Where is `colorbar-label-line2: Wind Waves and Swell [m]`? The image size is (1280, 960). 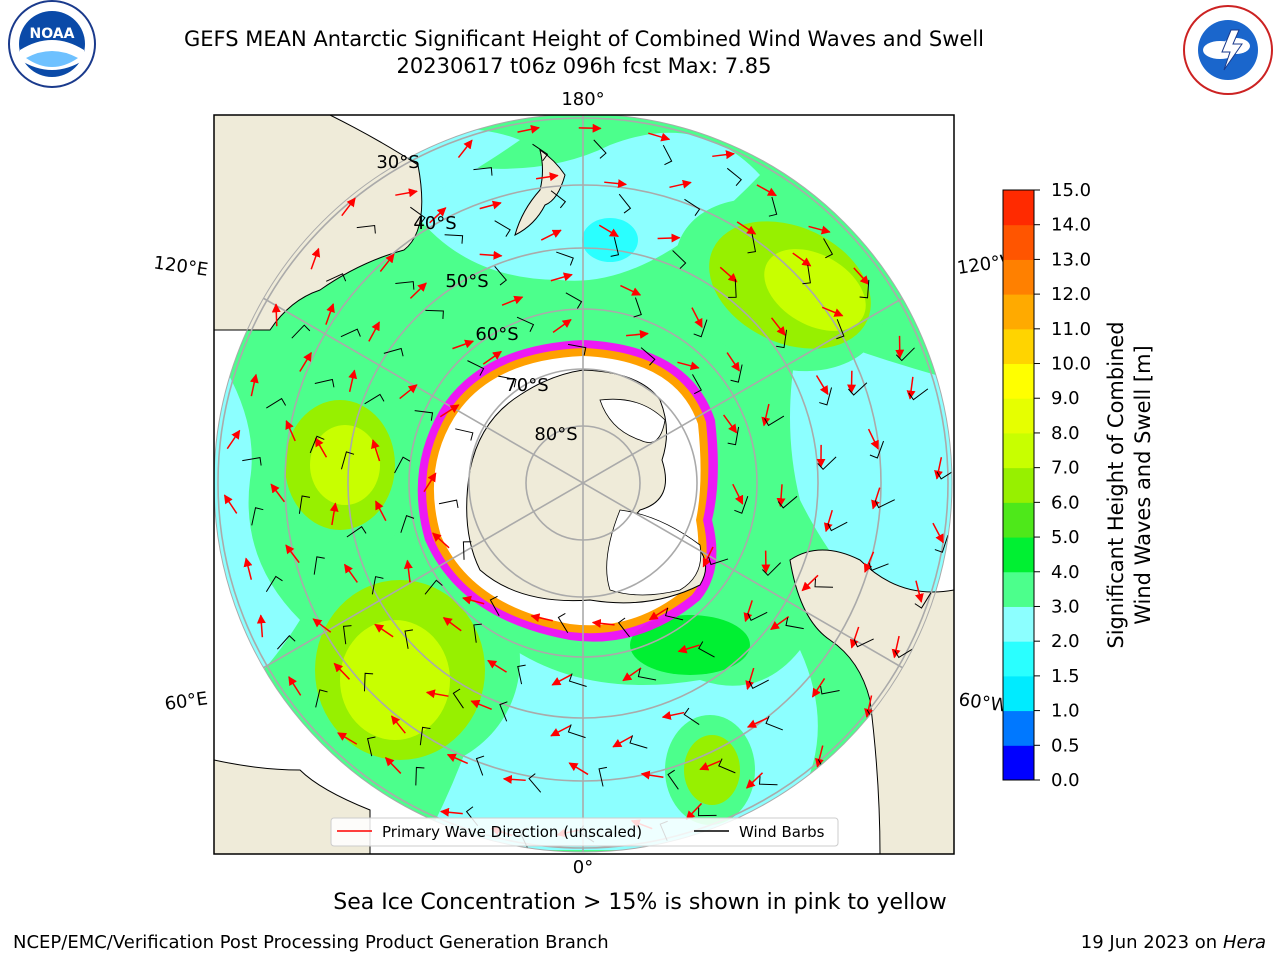 colorbar-label-line2: Wind Waves and Swell [m] is located at coordinates (1143, 485).